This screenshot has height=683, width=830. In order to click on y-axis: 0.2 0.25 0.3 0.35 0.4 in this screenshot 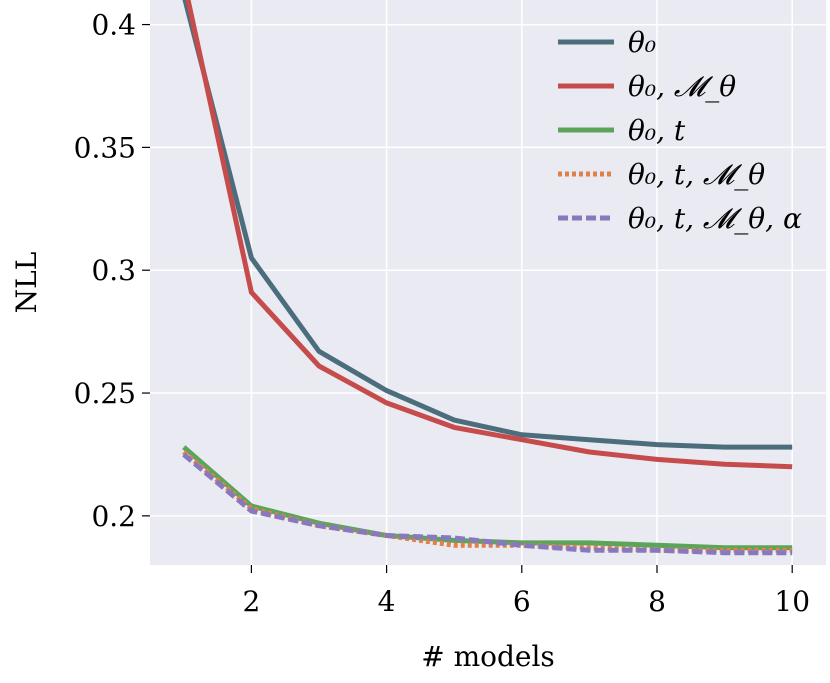, I will do `click(112, 271)`.